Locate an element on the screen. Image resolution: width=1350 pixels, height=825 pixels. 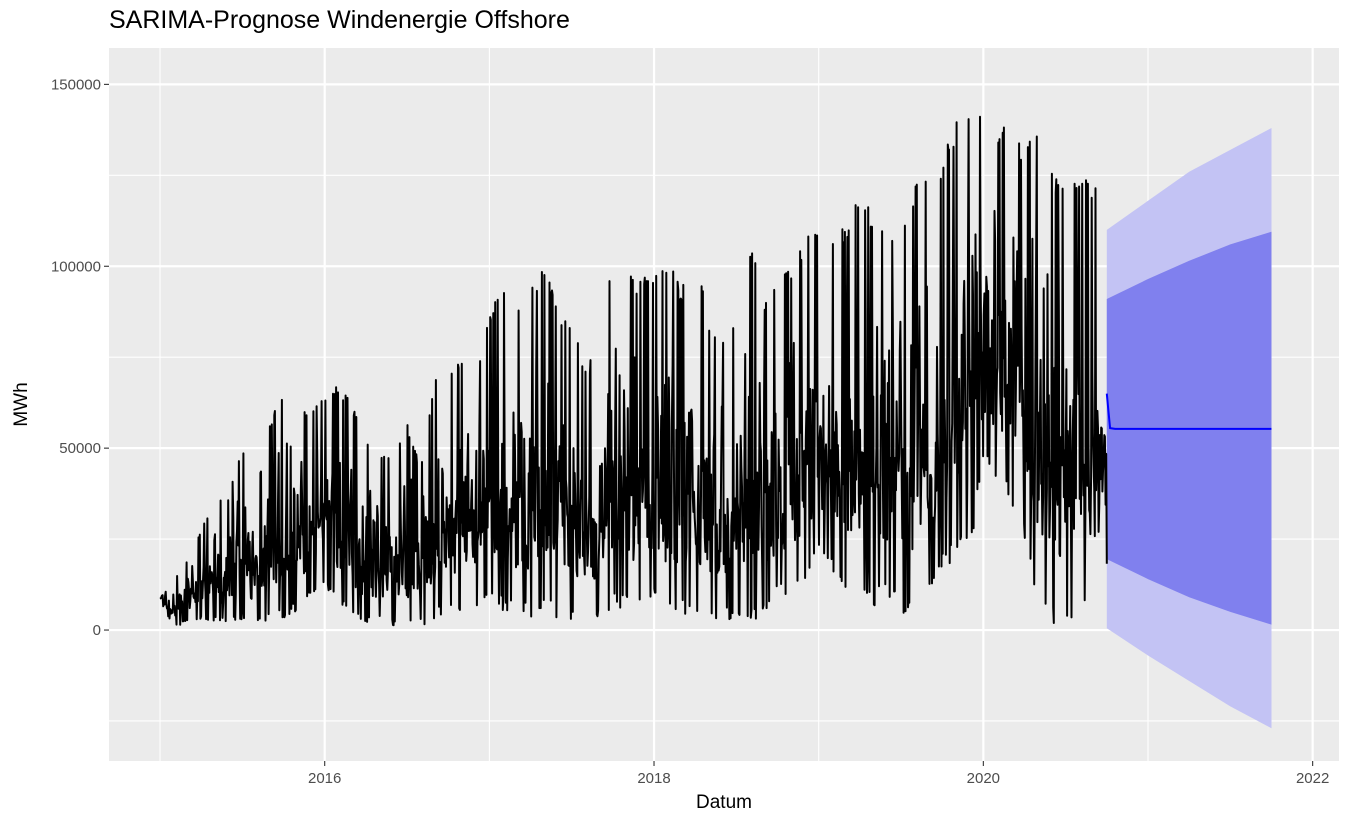
y-tick-label: 0 is located at coordinates (97, 630).